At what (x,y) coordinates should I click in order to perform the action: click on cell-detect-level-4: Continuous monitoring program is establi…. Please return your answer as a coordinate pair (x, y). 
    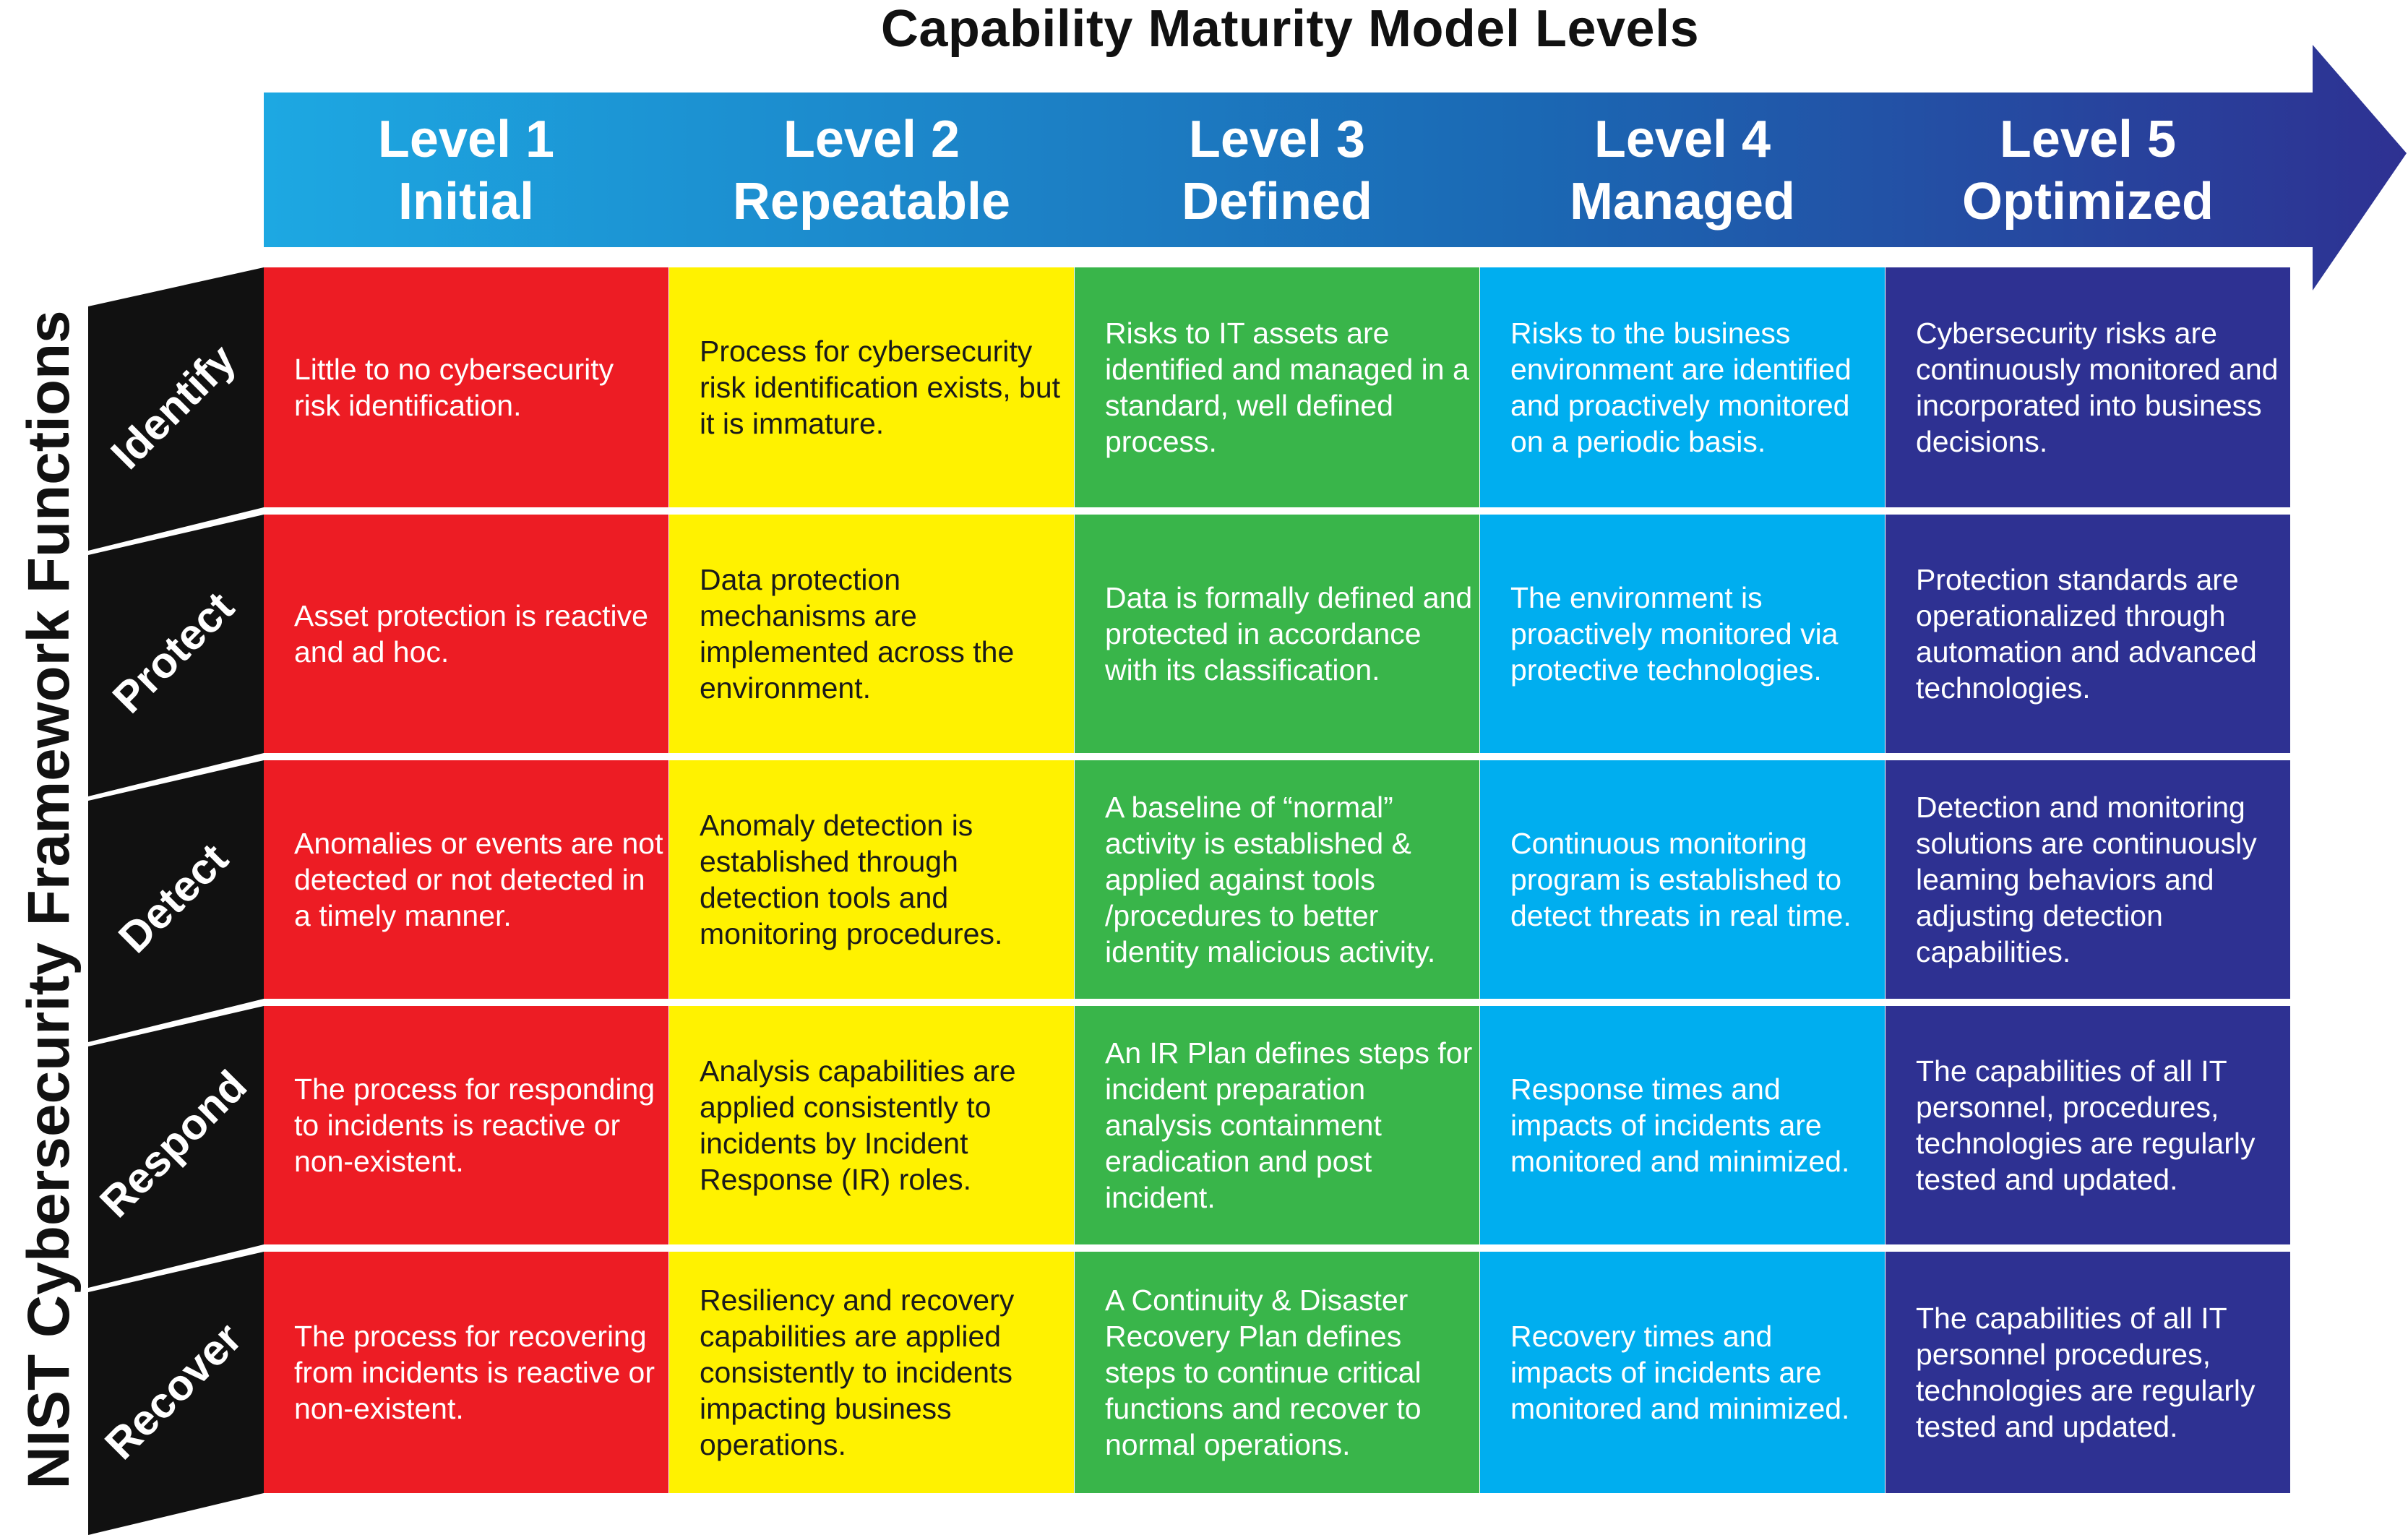
    Looking at the image, I should click on (1682, 879).